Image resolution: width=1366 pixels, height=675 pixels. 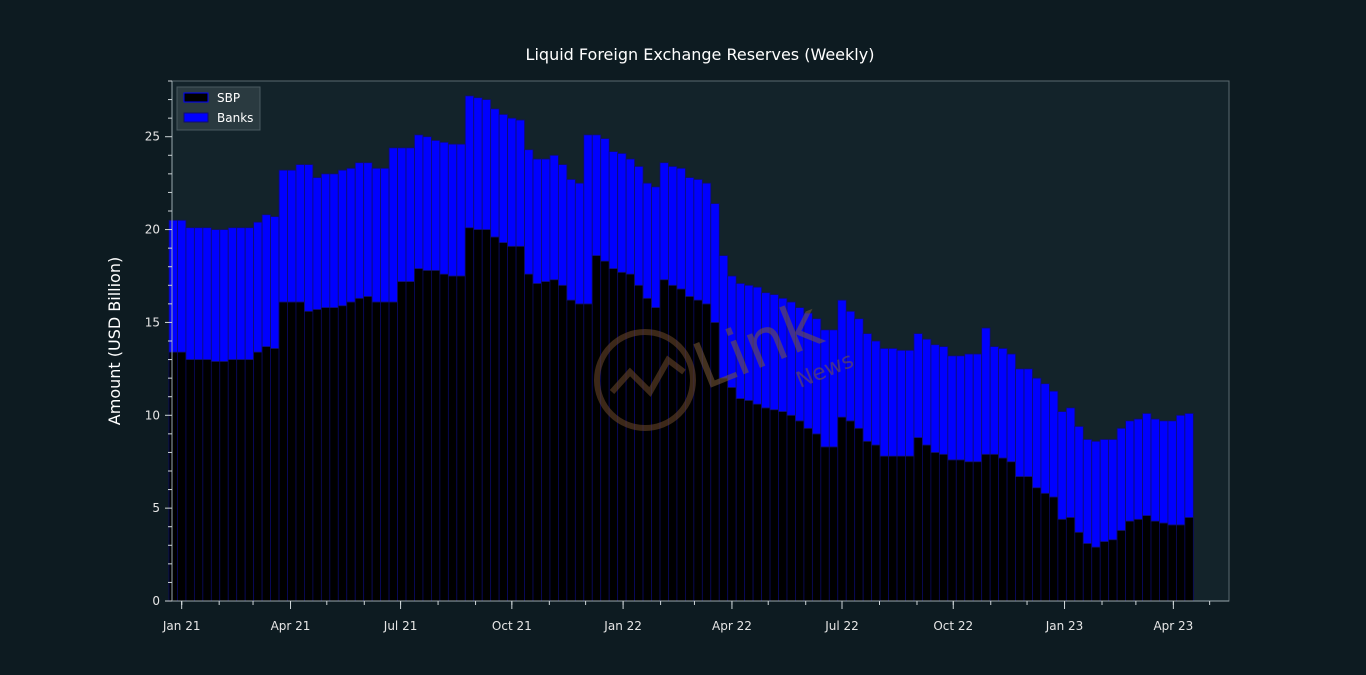 What do you see at coordinates (953, 626) in the screenshot?
I see `x-tick-label: Oct 22` at bounding box center [953, 626].